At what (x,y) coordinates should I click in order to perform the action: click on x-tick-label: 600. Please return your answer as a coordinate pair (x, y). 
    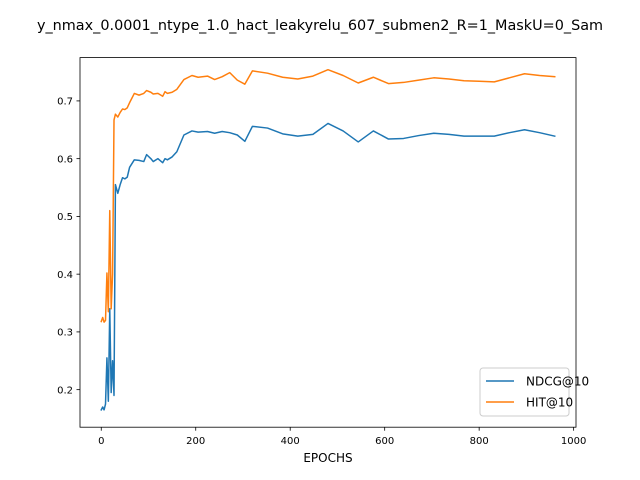
    Looking at the image, I should click on (384, 441).